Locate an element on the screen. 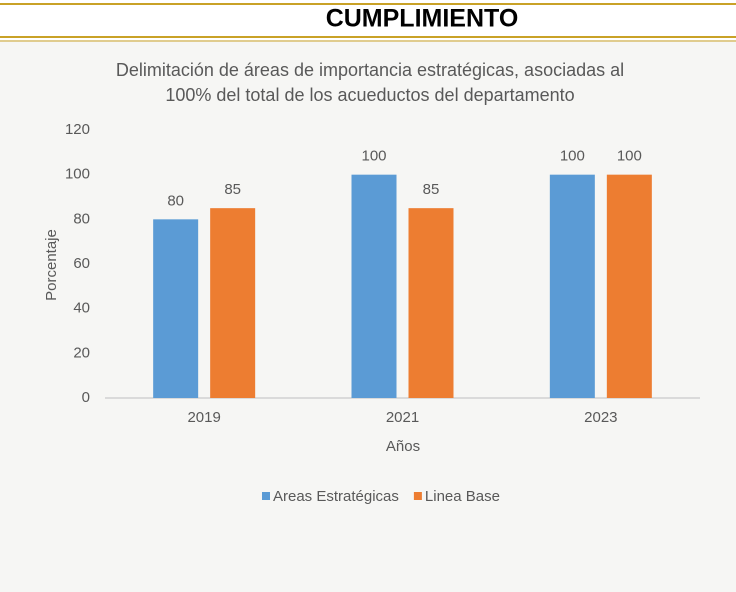  y-tick-label: 0 is located at coordinates (86, 397).